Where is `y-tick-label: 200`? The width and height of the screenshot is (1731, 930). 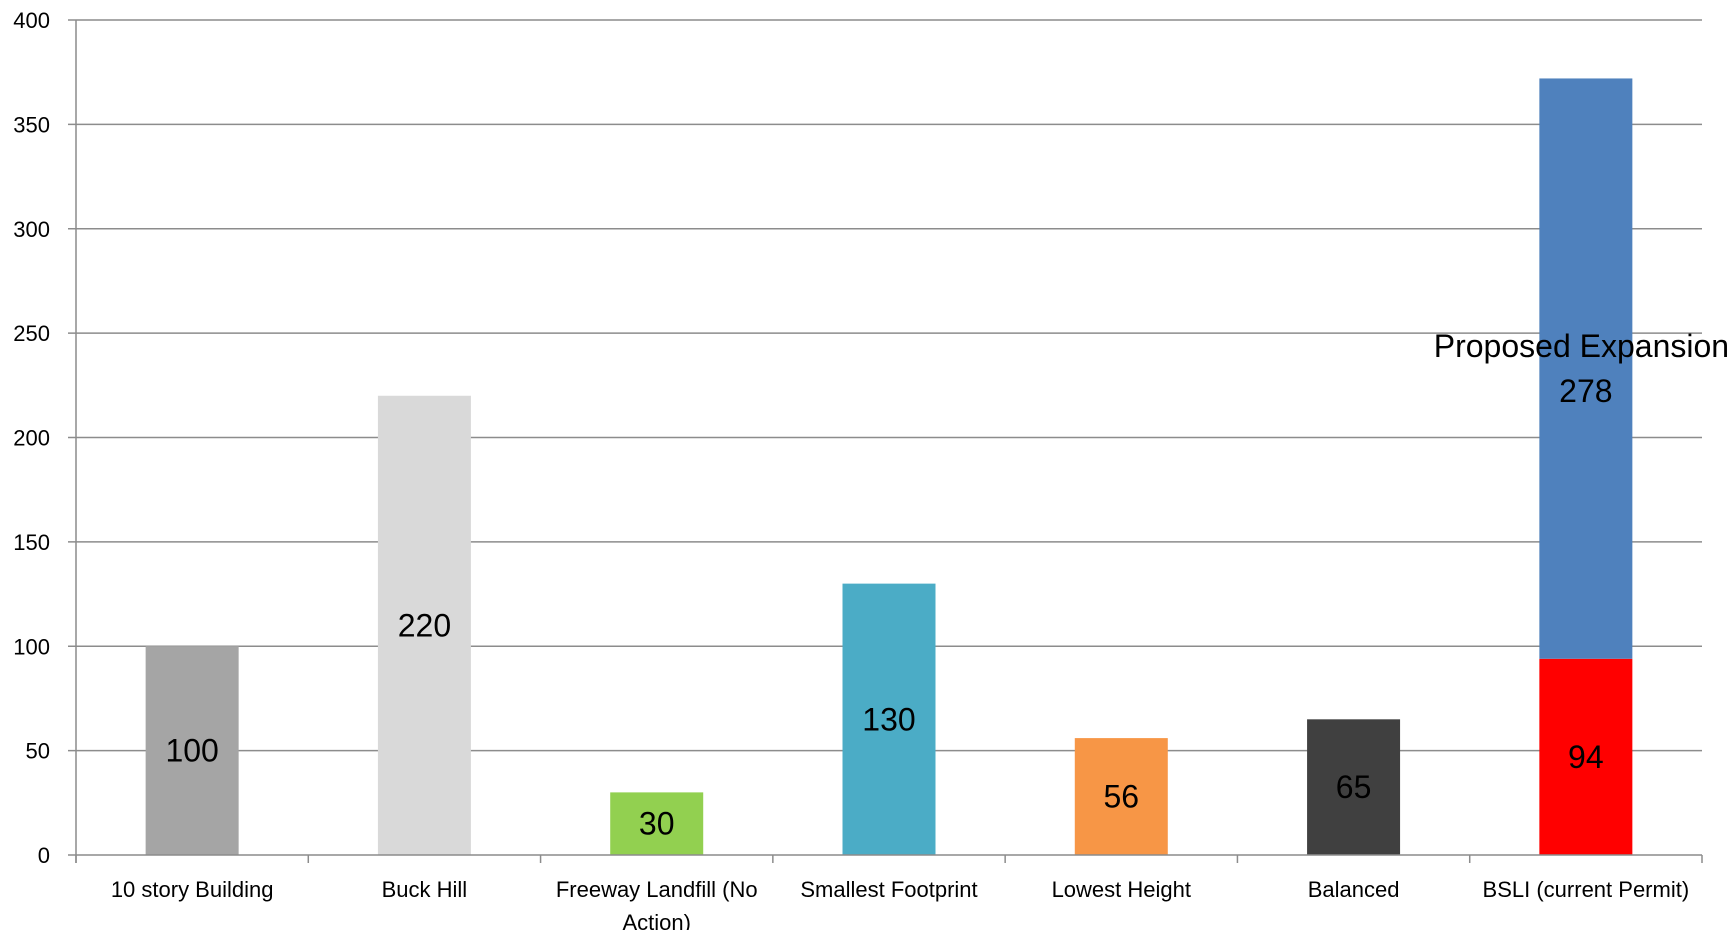
y-tick-label: 200 is located at coordinates (31, 438).